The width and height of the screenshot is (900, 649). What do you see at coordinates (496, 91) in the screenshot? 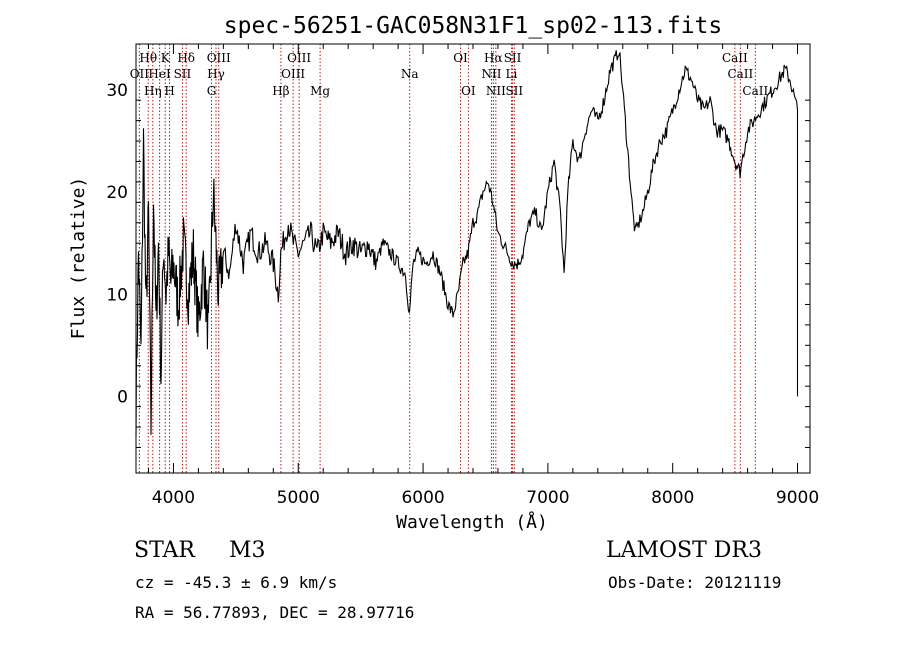
I see `line-label-NII-6583: NII` at bounding box center [496, 91].